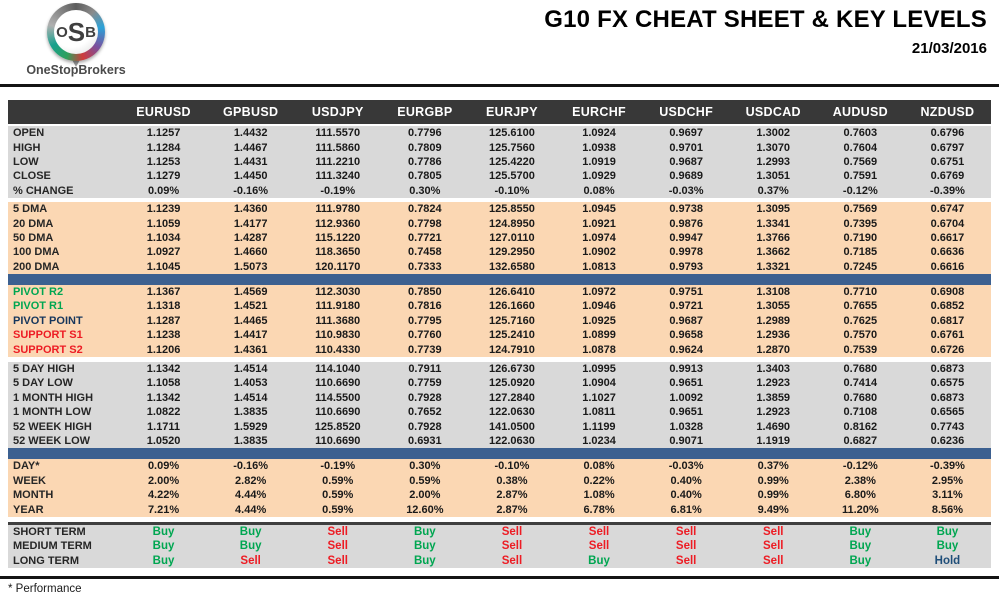 Image resolution: width=999 pixels, height=602 pixels. I want to click on table-cell: 1.0328, so click(686, 426).